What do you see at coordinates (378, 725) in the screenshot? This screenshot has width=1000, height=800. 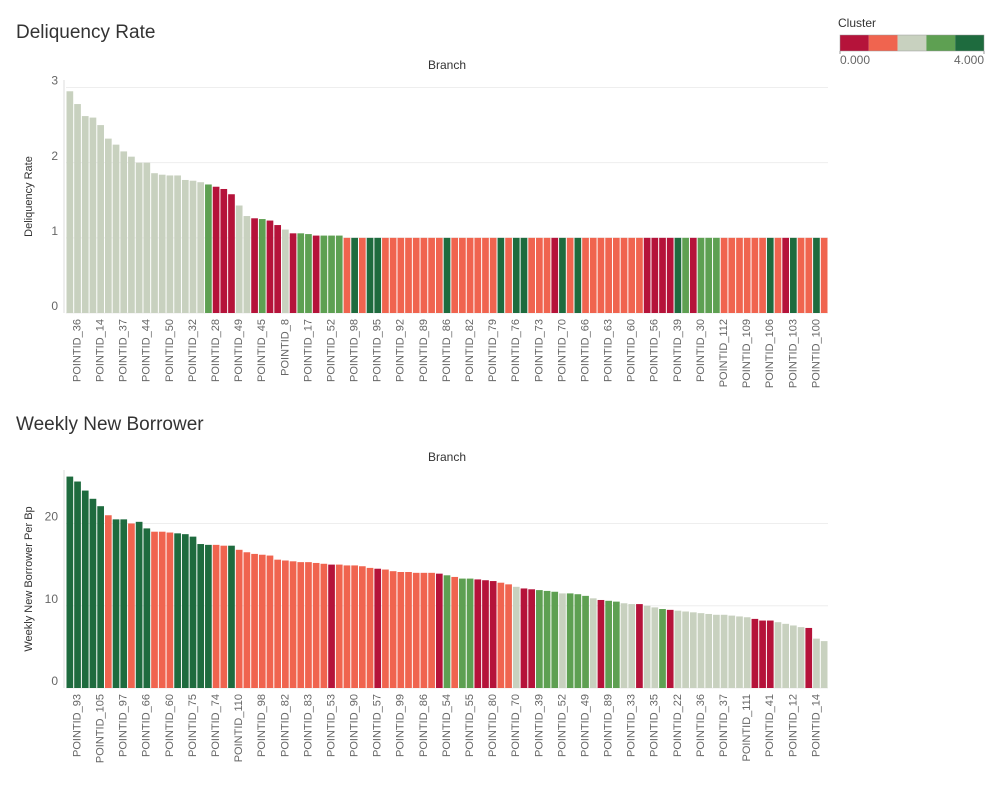 I see `x-tick-label: POINTID_57` at bounding box center [378, 725].